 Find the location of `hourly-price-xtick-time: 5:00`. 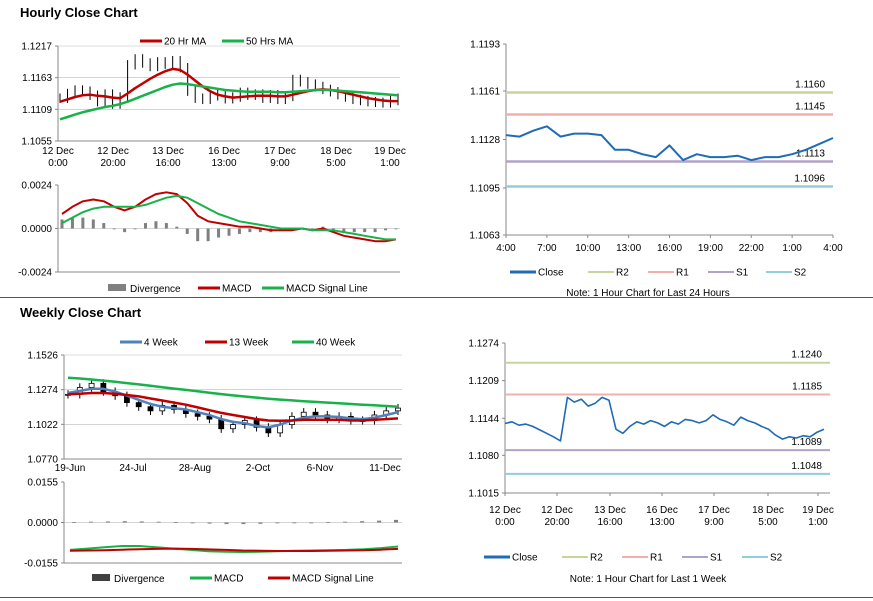

hourly-price-xtick-time: 5:00 is located at coordinates (336, 163).